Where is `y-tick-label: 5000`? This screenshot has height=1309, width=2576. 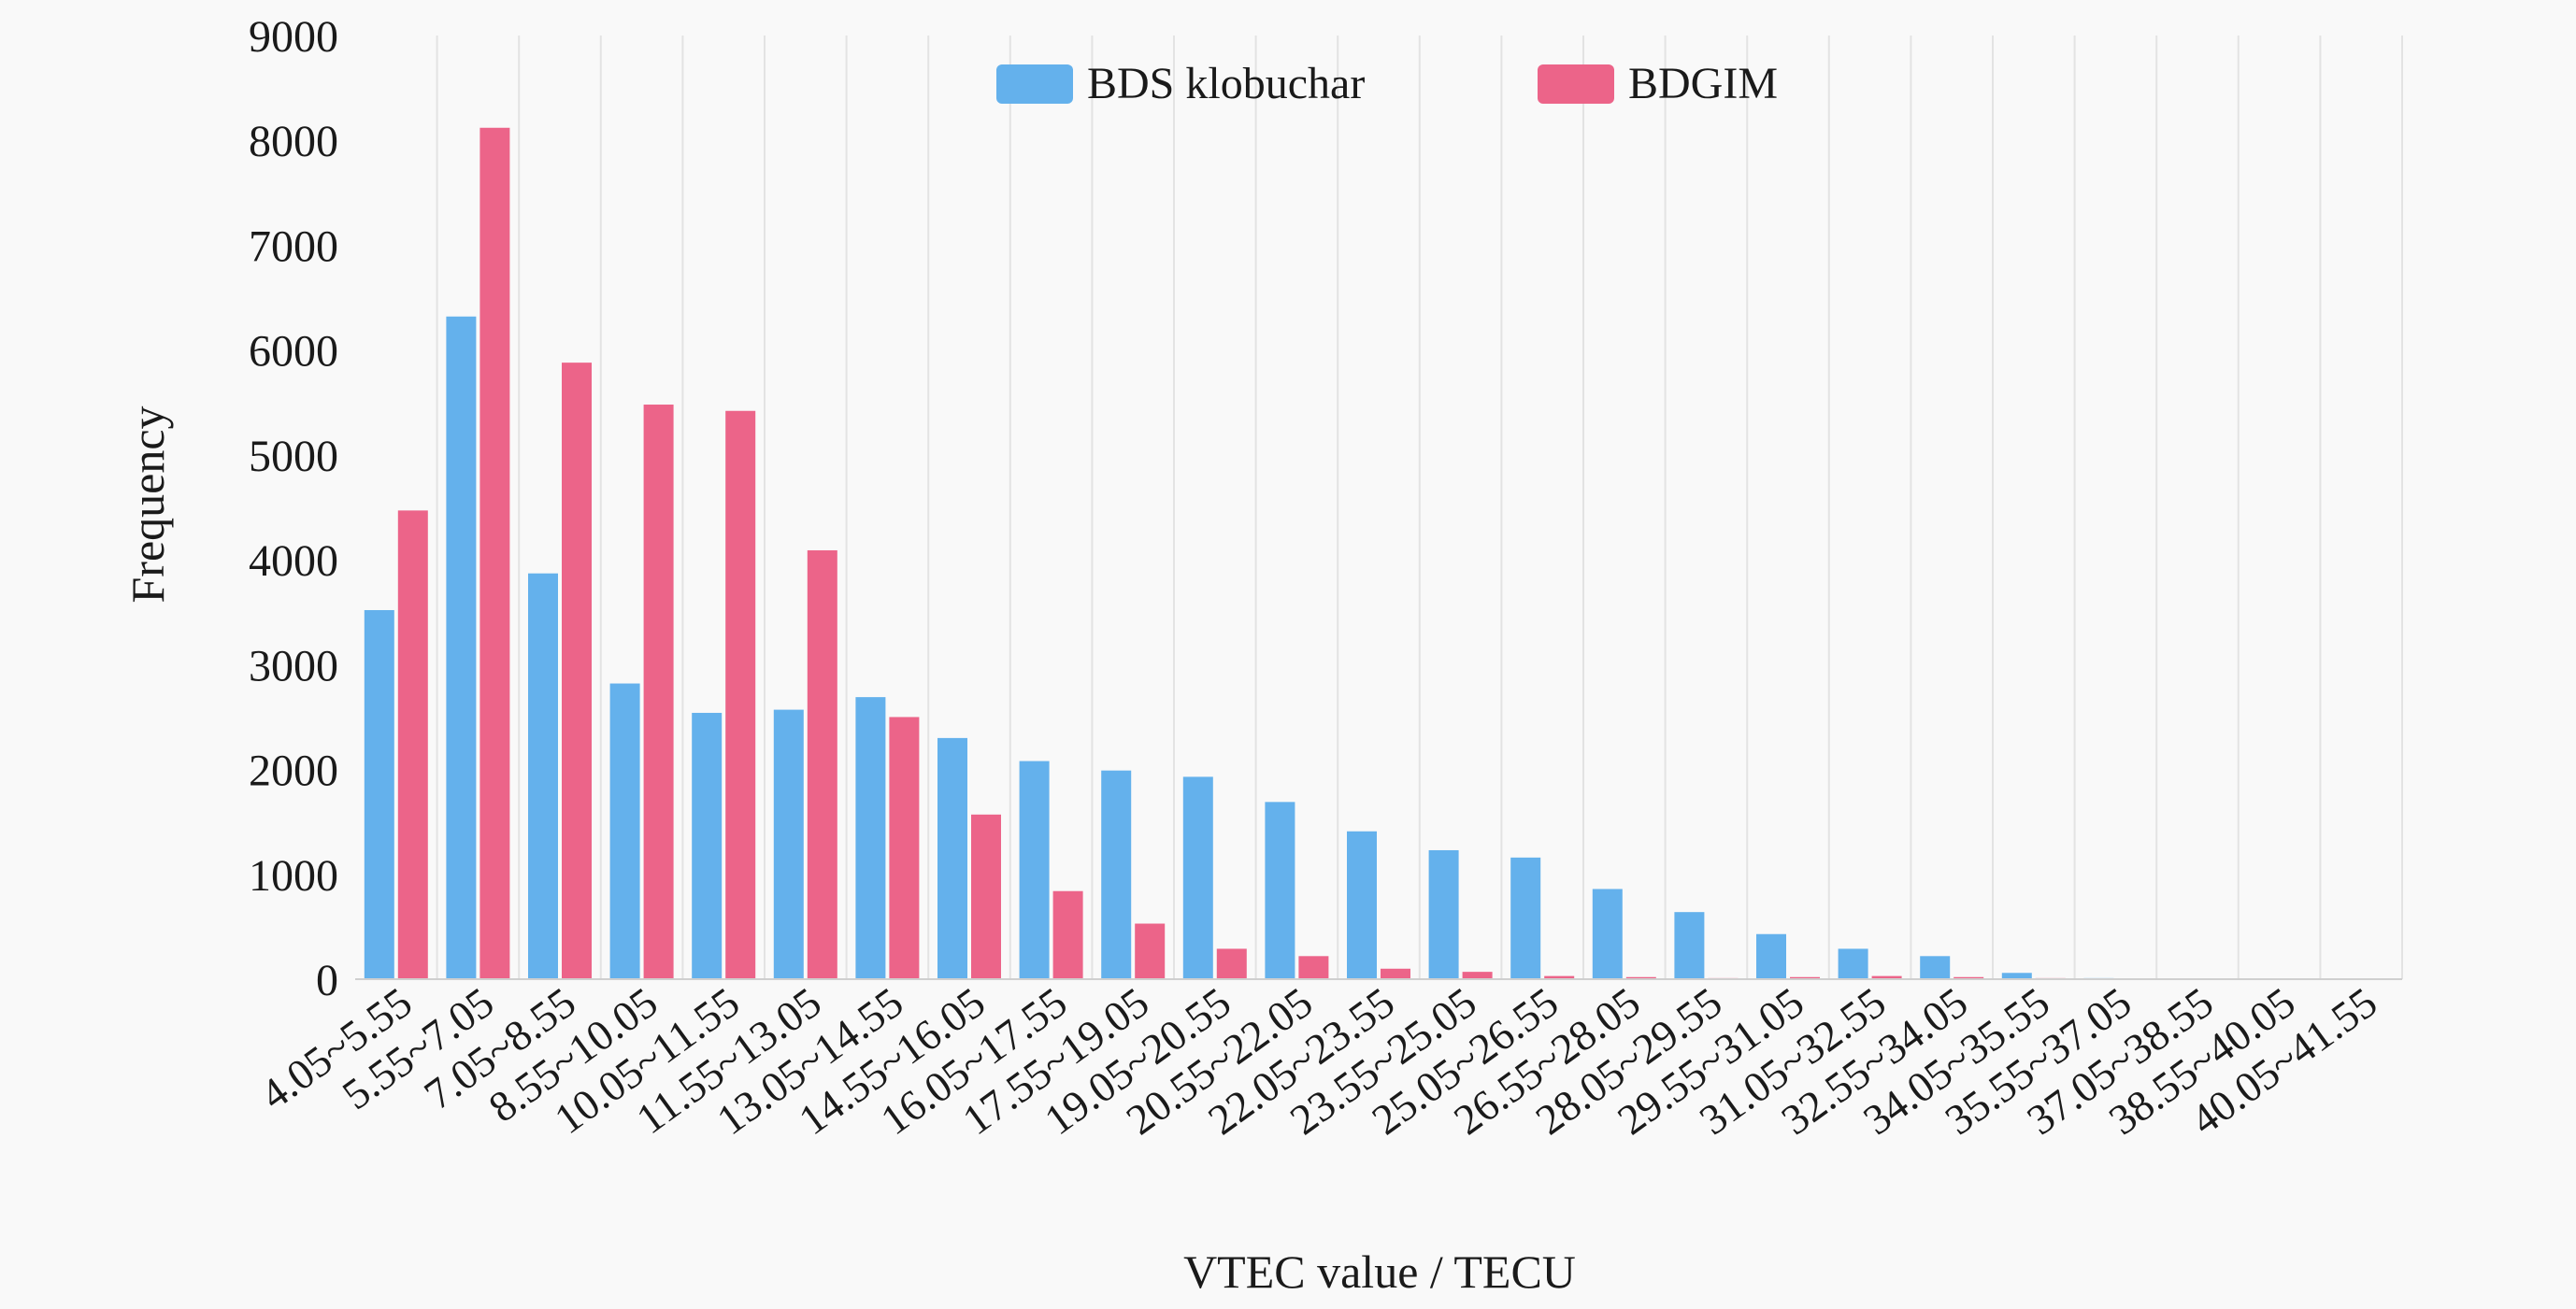 y-tick-label: 5000 is located at coordinates (293, 456).